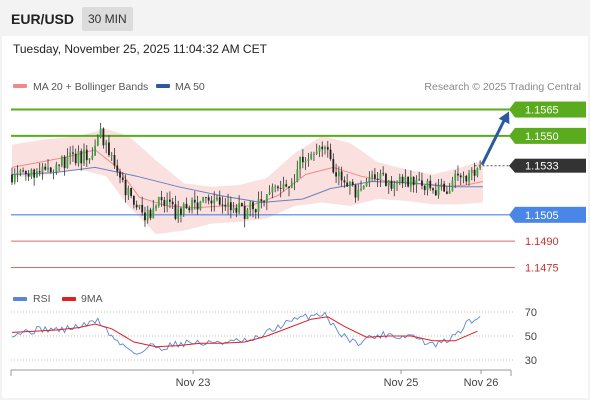 Image resolution: width=590 pixels, height=400 pixels. Describe the element at coordinates (90, 87) in the screenshot. I see `ma20-legend-label: MA 20 + Bollinger Bands` at that location.